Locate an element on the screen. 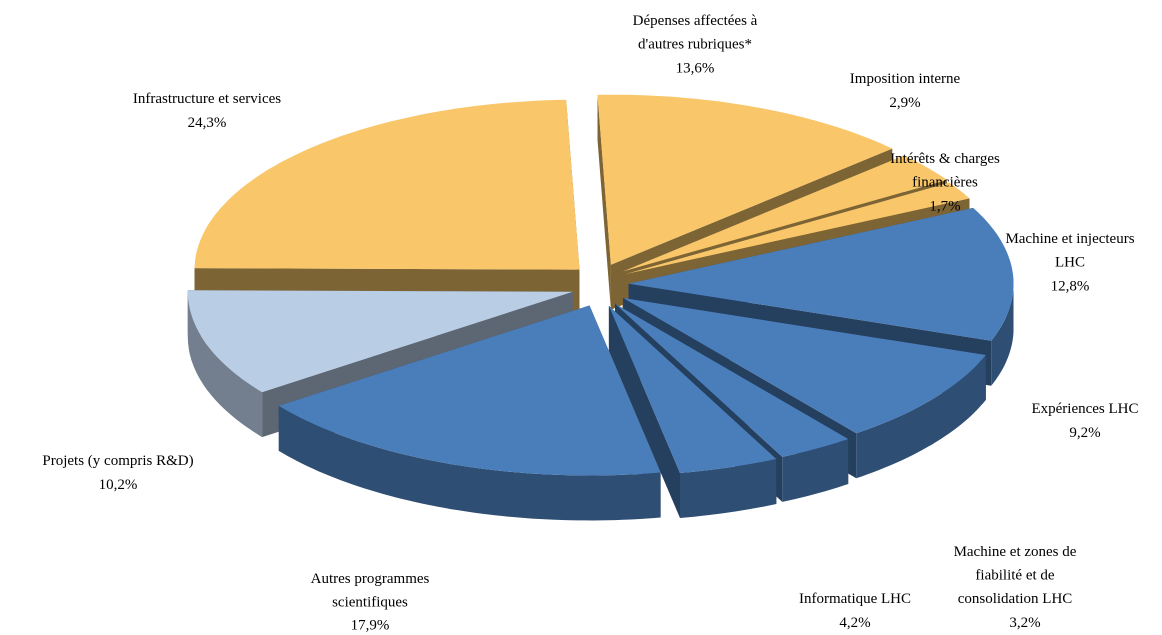 This screenshot has height=635, width=1162. value-label: 17,9% is located at coordinates (370, 625).